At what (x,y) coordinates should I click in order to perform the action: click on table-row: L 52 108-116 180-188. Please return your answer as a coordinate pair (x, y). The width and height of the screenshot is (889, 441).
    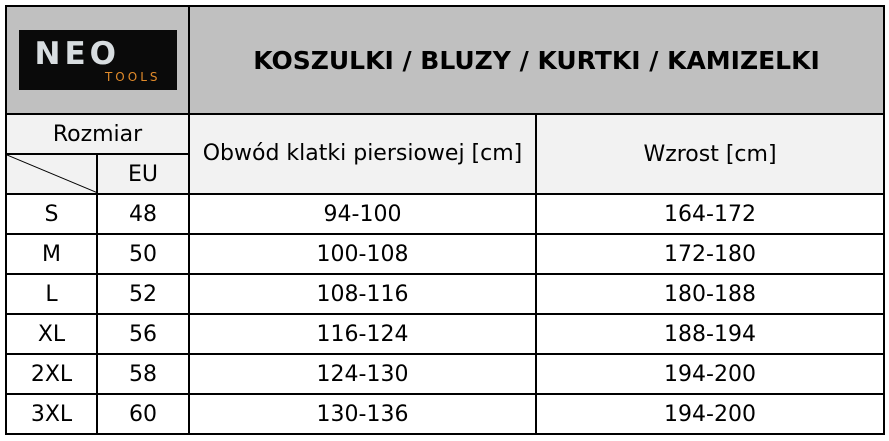
    Looking at the image, I should click on (445, 294).